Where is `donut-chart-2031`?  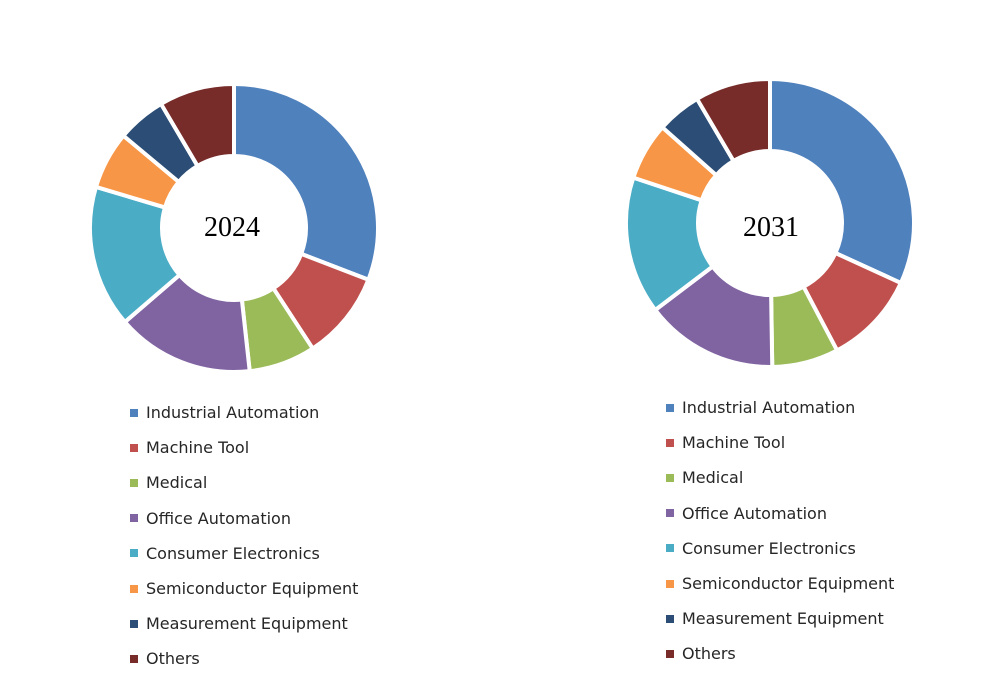
donut-chart-2031 is located at coordinates (770, 223).